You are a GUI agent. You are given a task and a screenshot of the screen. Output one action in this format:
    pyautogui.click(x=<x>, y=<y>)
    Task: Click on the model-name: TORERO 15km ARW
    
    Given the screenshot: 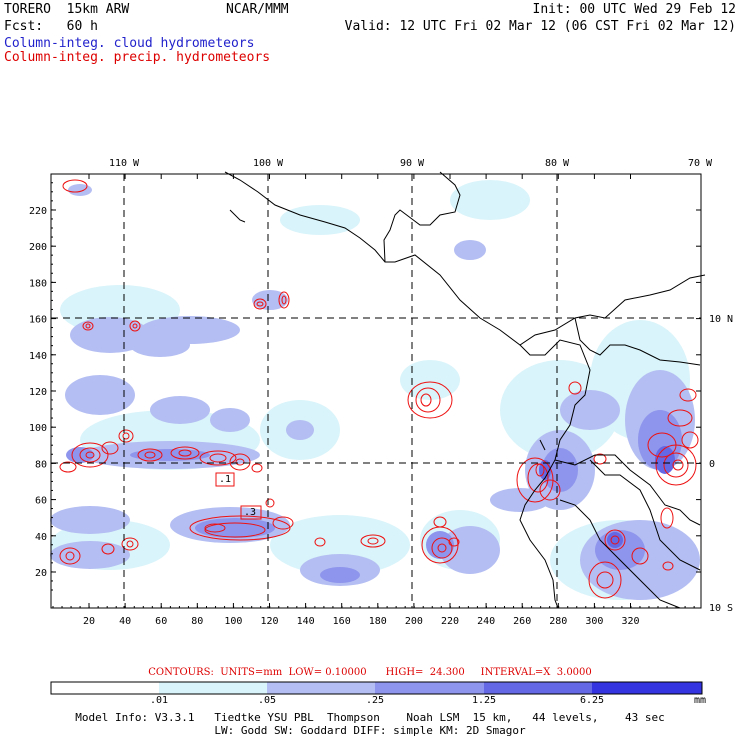 What is the action you would take?
    pyautogui.click(x=67, y=9)
    